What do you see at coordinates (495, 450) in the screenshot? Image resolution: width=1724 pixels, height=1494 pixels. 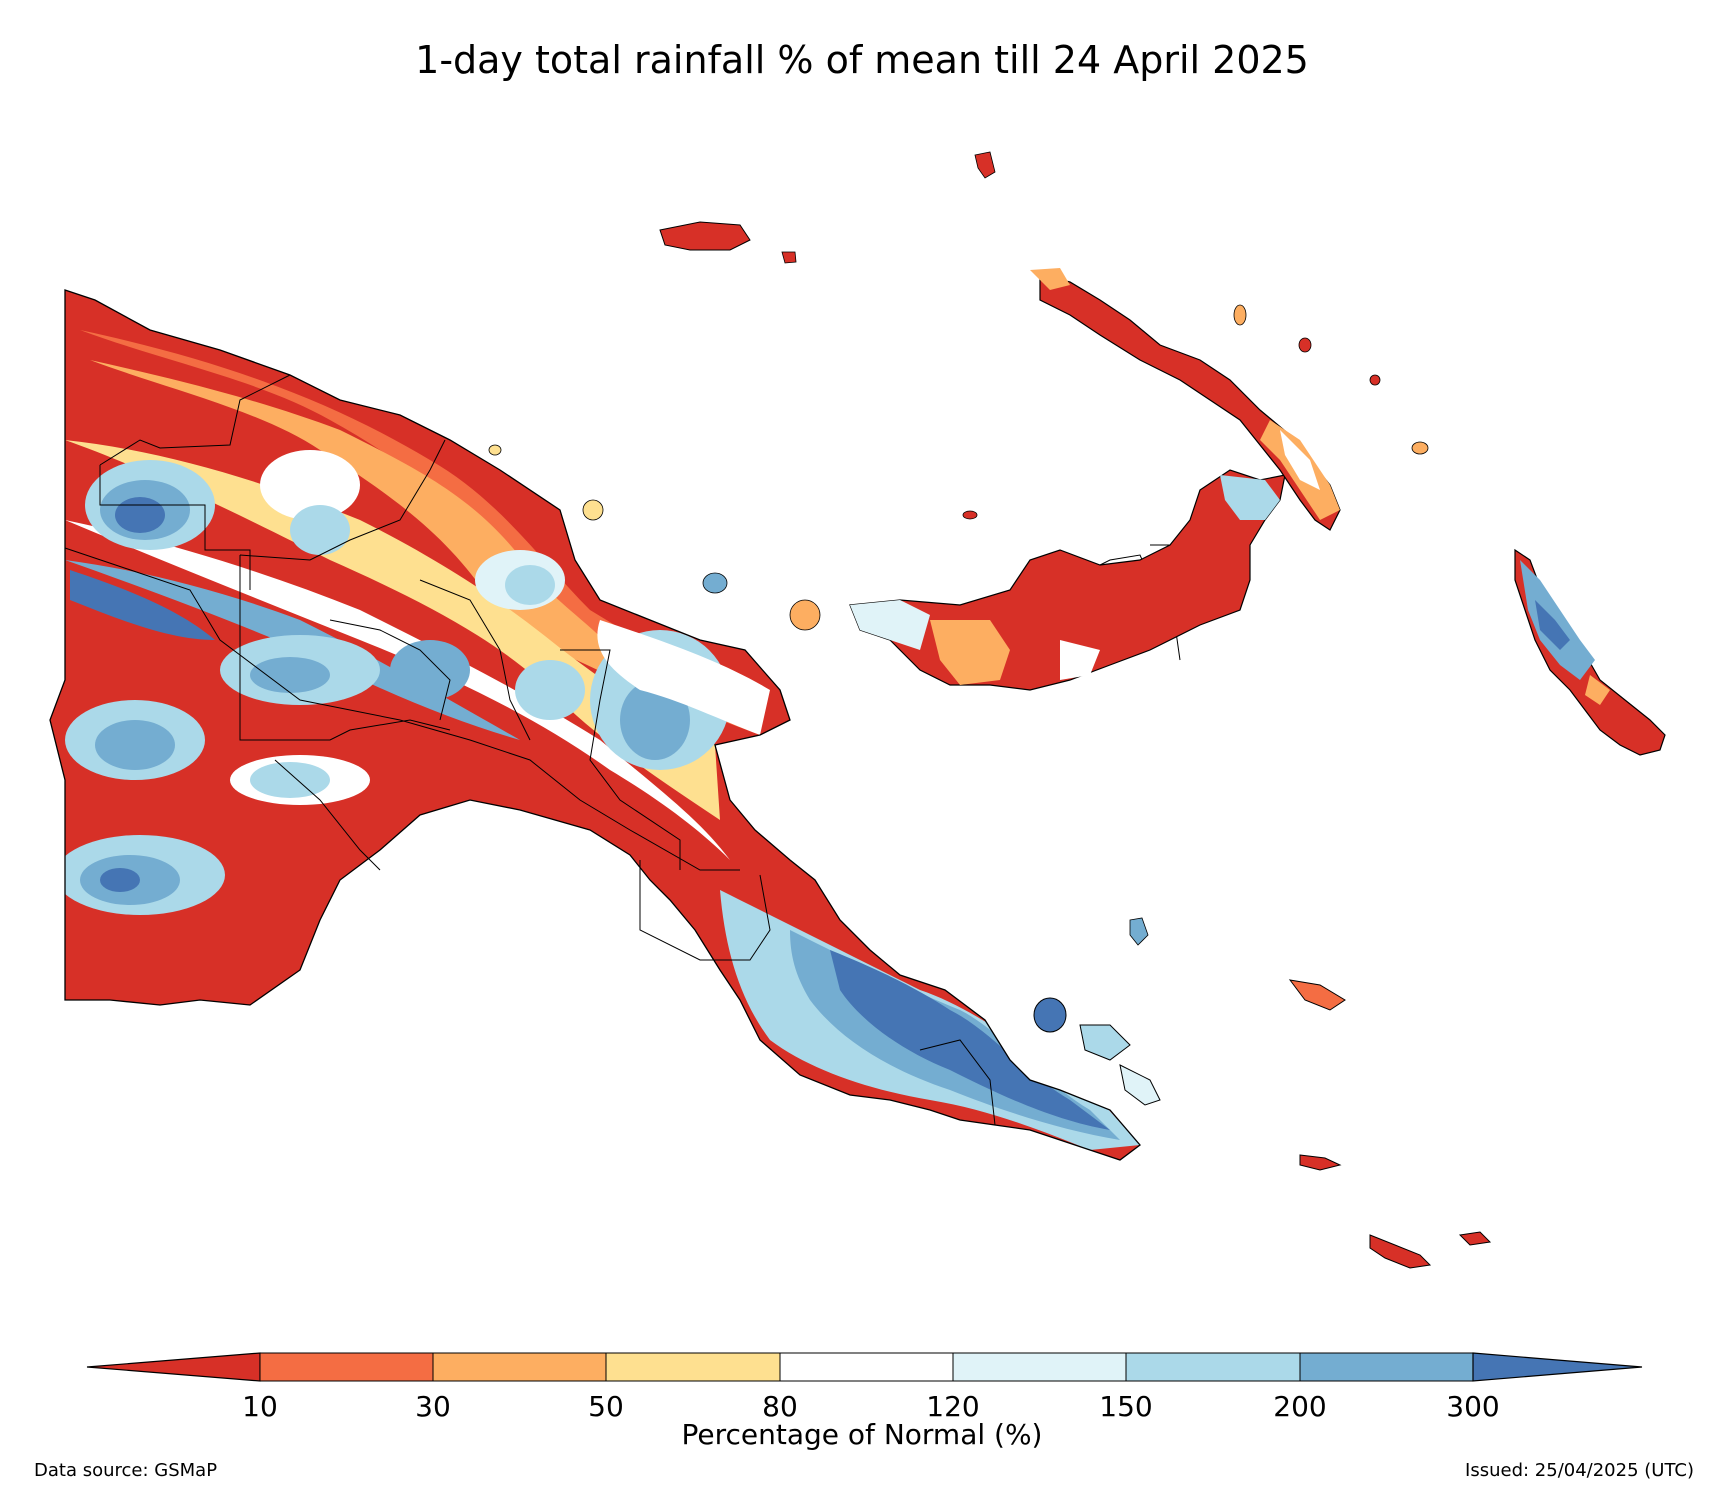 I see `islet-sepik` at bounding box center [495, 450].